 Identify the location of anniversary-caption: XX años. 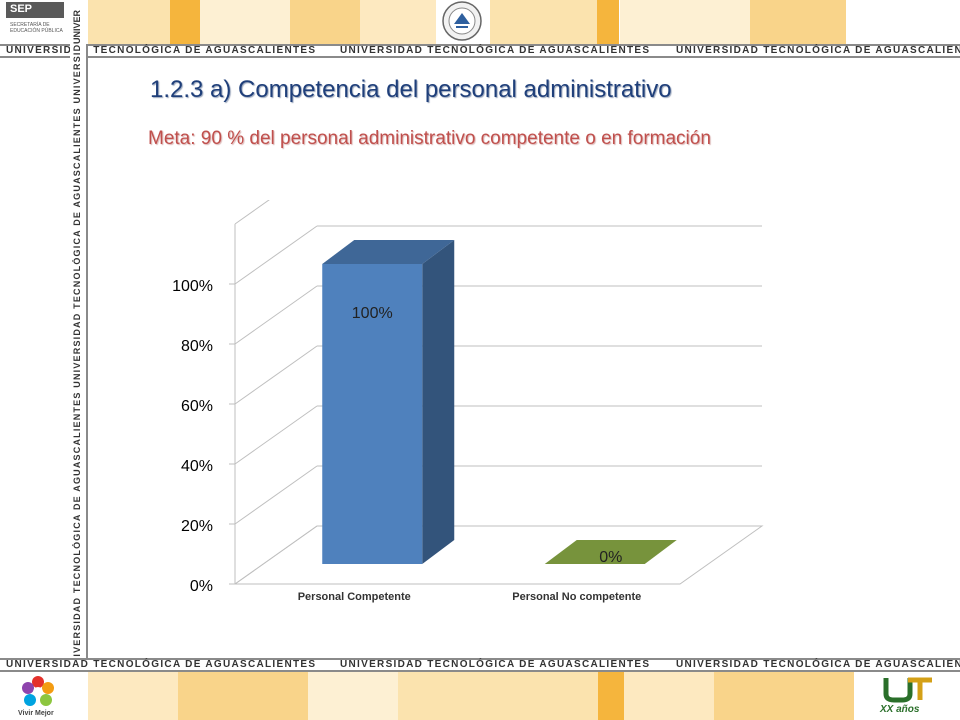
(900, 709).